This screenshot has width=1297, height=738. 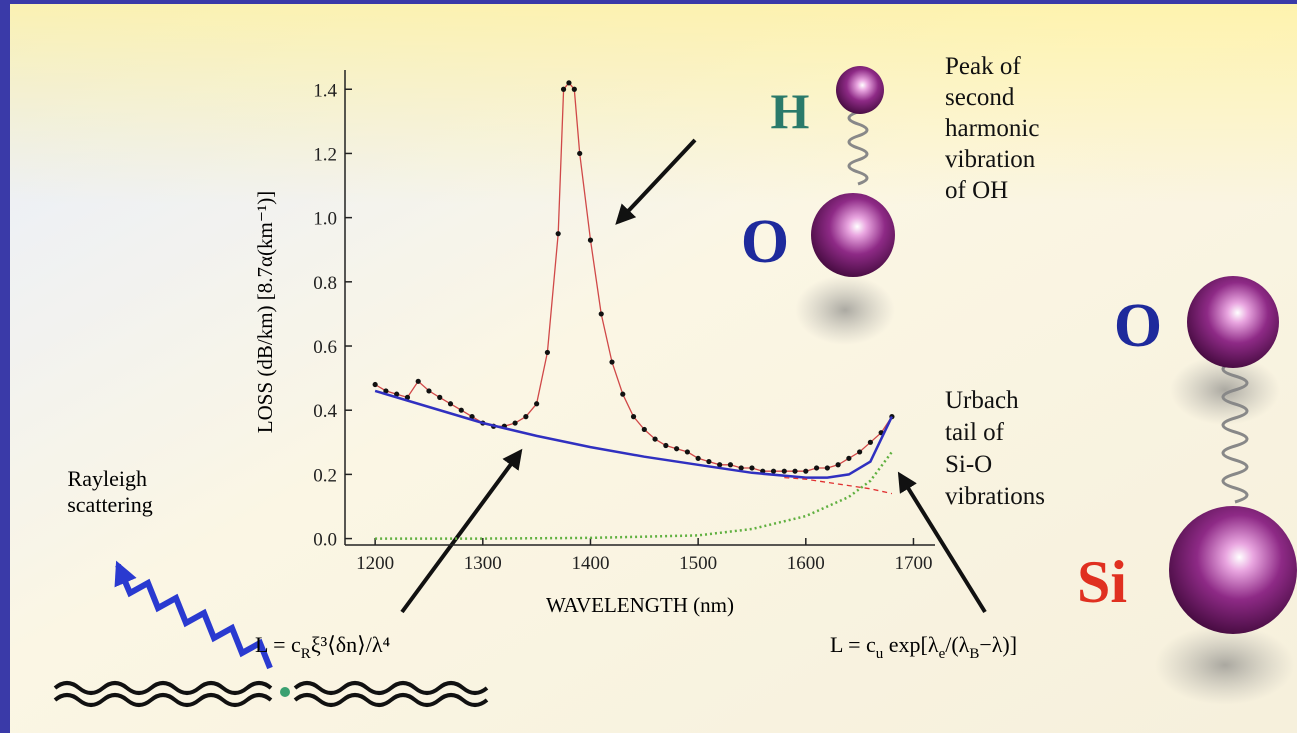 What do you see at coordinates (845, 205) in the screenshot?
I see `molecule-oh` at bounding box center [845, 205].